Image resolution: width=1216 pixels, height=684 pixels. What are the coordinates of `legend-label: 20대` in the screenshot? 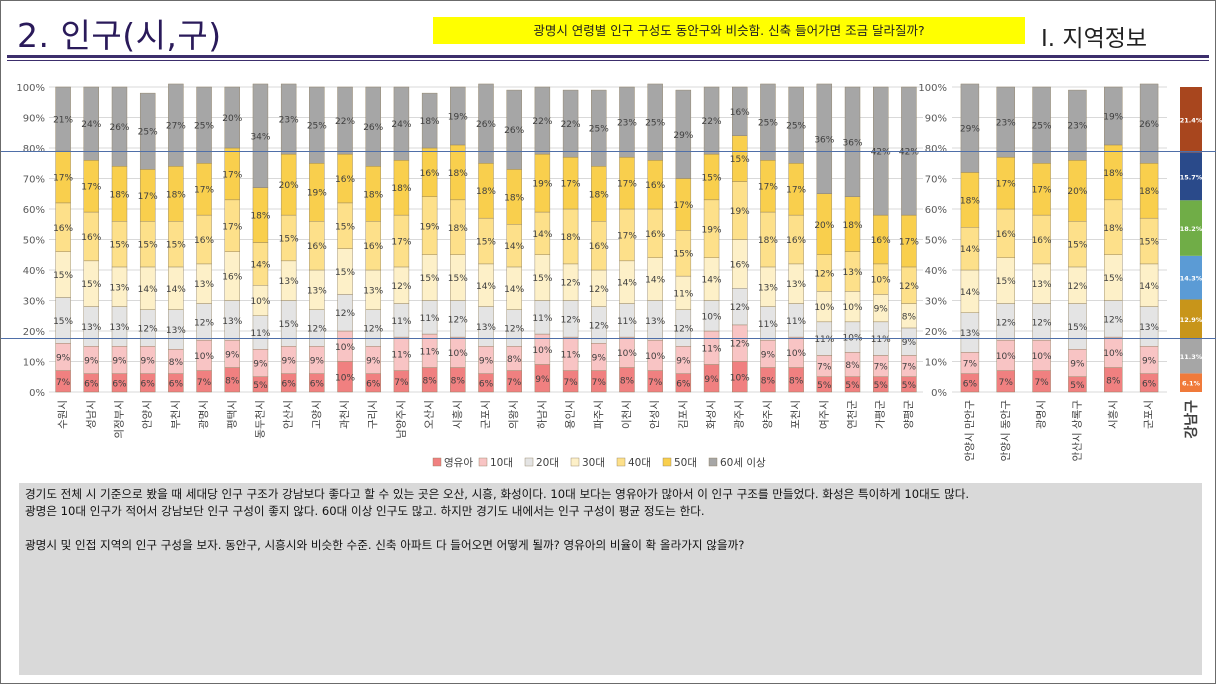 It's located at (547, 463).